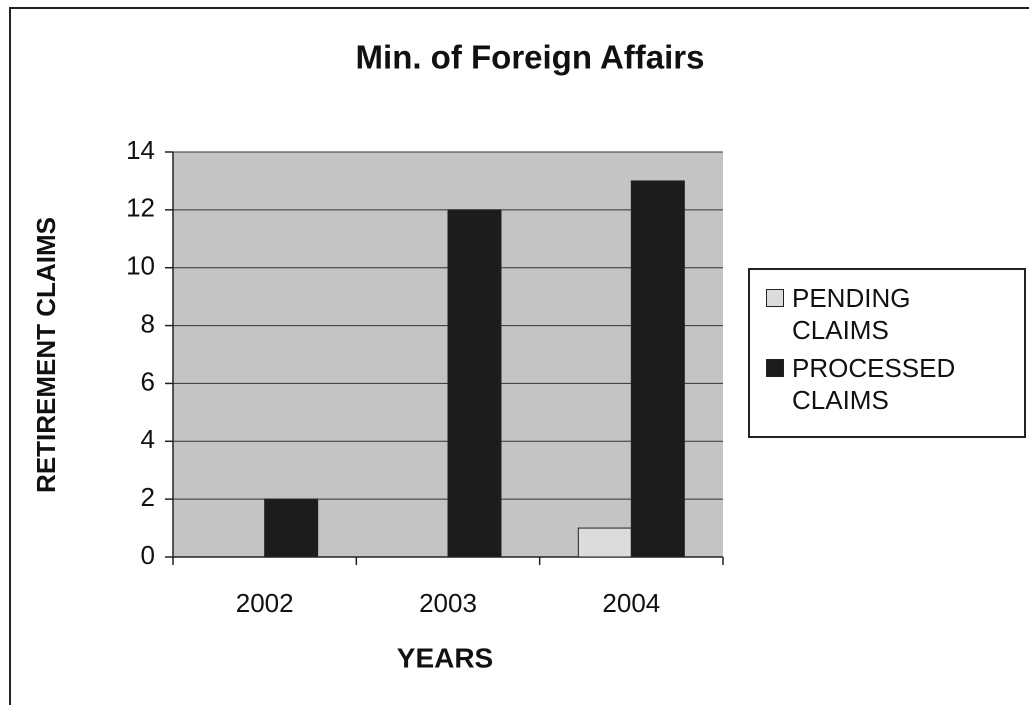 The image size is (1029, 705). Describe the element at coordinates (874, 384) in the screenshot. I see `legend-label: PROCESSED CLAIMS` at that location.